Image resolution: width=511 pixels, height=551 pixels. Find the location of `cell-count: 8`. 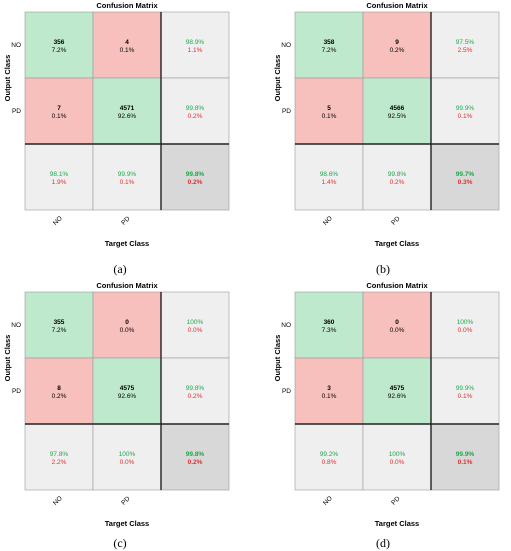

cell-count: 8 is located at coordinates (59, 388).